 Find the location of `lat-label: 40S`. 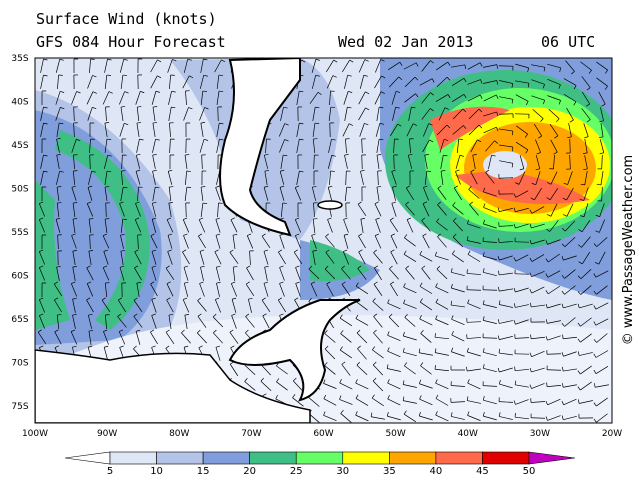

lat-label: 40S is located at coordinates (19, 103).